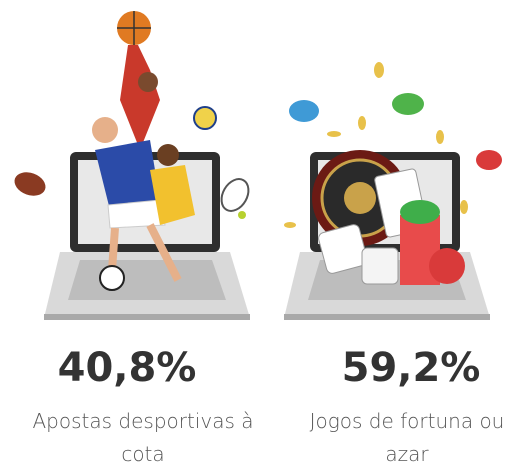 Image resolution: width=518 pixels, height=471 pixels. Describe the element at coordinates (134, 28) in the screenshot. I see `basketball-lines` at that location.